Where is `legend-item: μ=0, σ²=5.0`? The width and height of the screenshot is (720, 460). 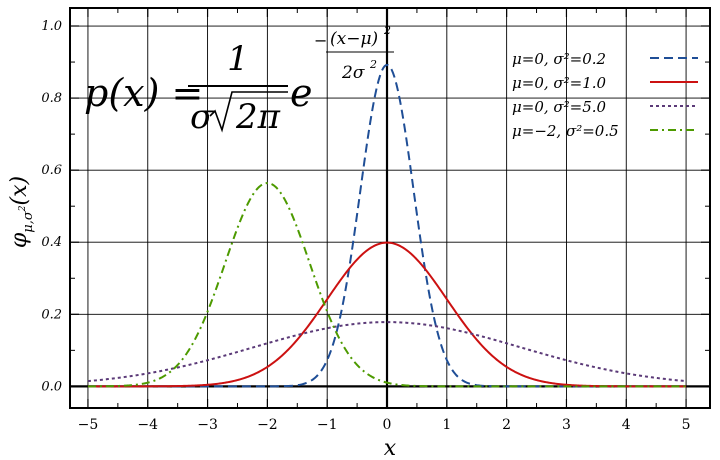
legend-item: μ=0, σ²=5.0 is located at coordinates (605, 107).